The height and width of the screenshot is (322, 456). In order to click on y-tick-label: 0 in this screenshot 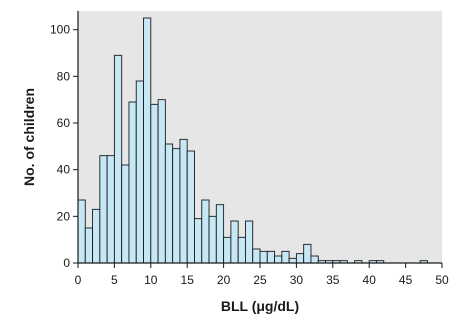, I will do `click(66, 263)`.